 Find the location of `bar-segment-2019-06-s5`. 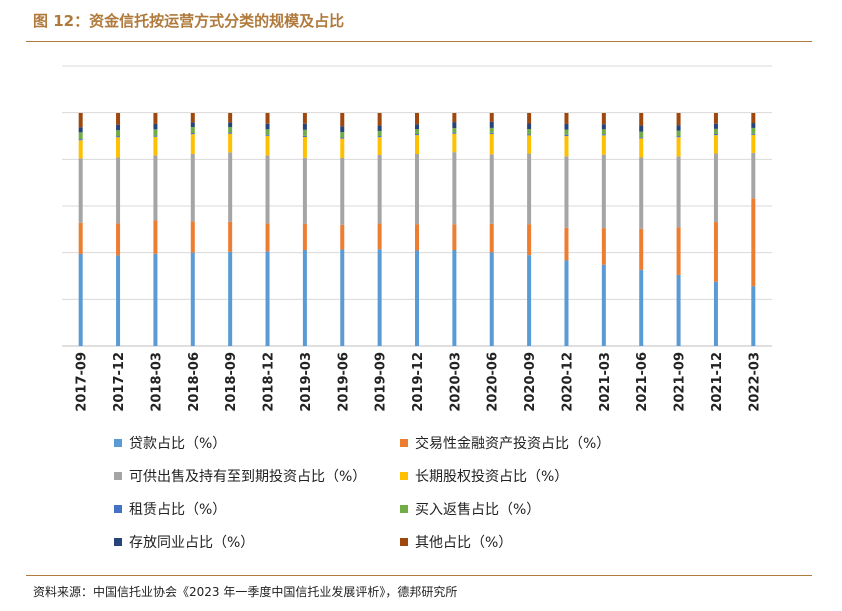

bar-segment-2019-06-s5 is located at coordinates (342, 135).